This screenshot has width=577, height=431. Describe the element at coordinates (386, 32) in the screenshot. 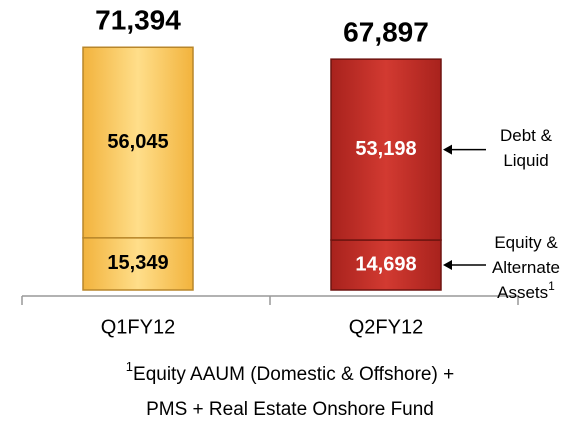

I see `total-label: 67,897` at that location.